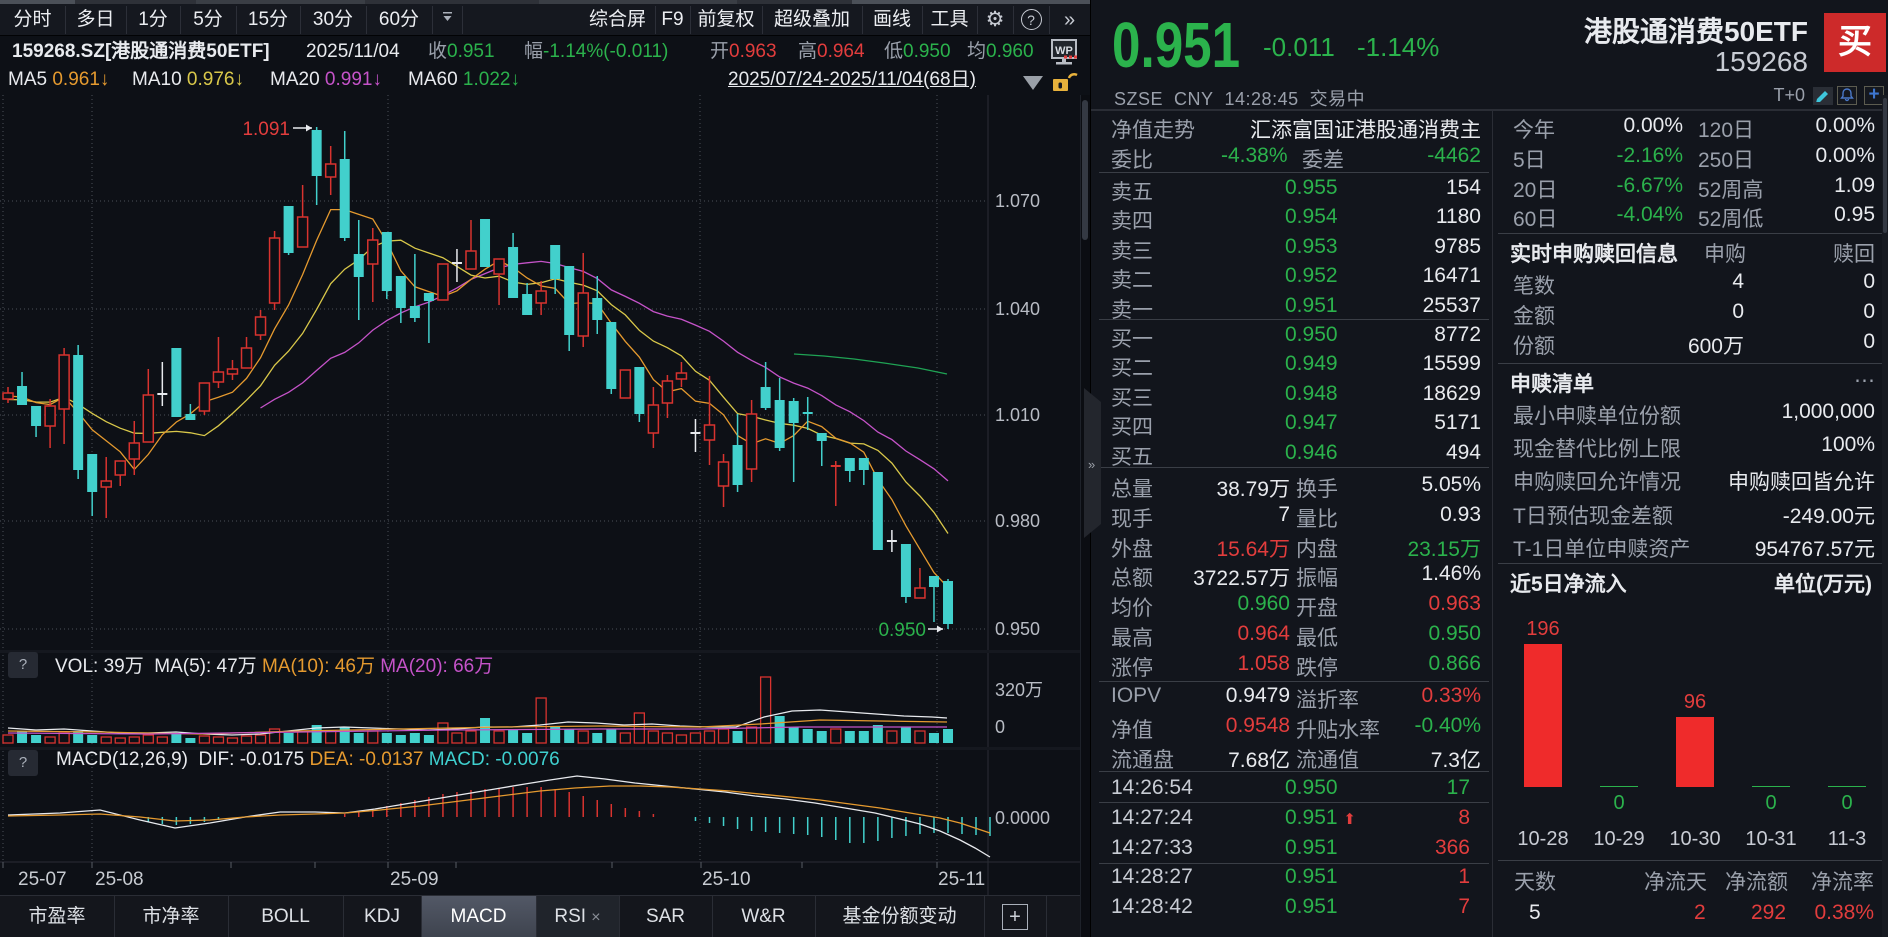  What do you see at coordinates (1000, 727) in the screenshot?
I see `svg-text: 0` at bounding box center [1000, 727].